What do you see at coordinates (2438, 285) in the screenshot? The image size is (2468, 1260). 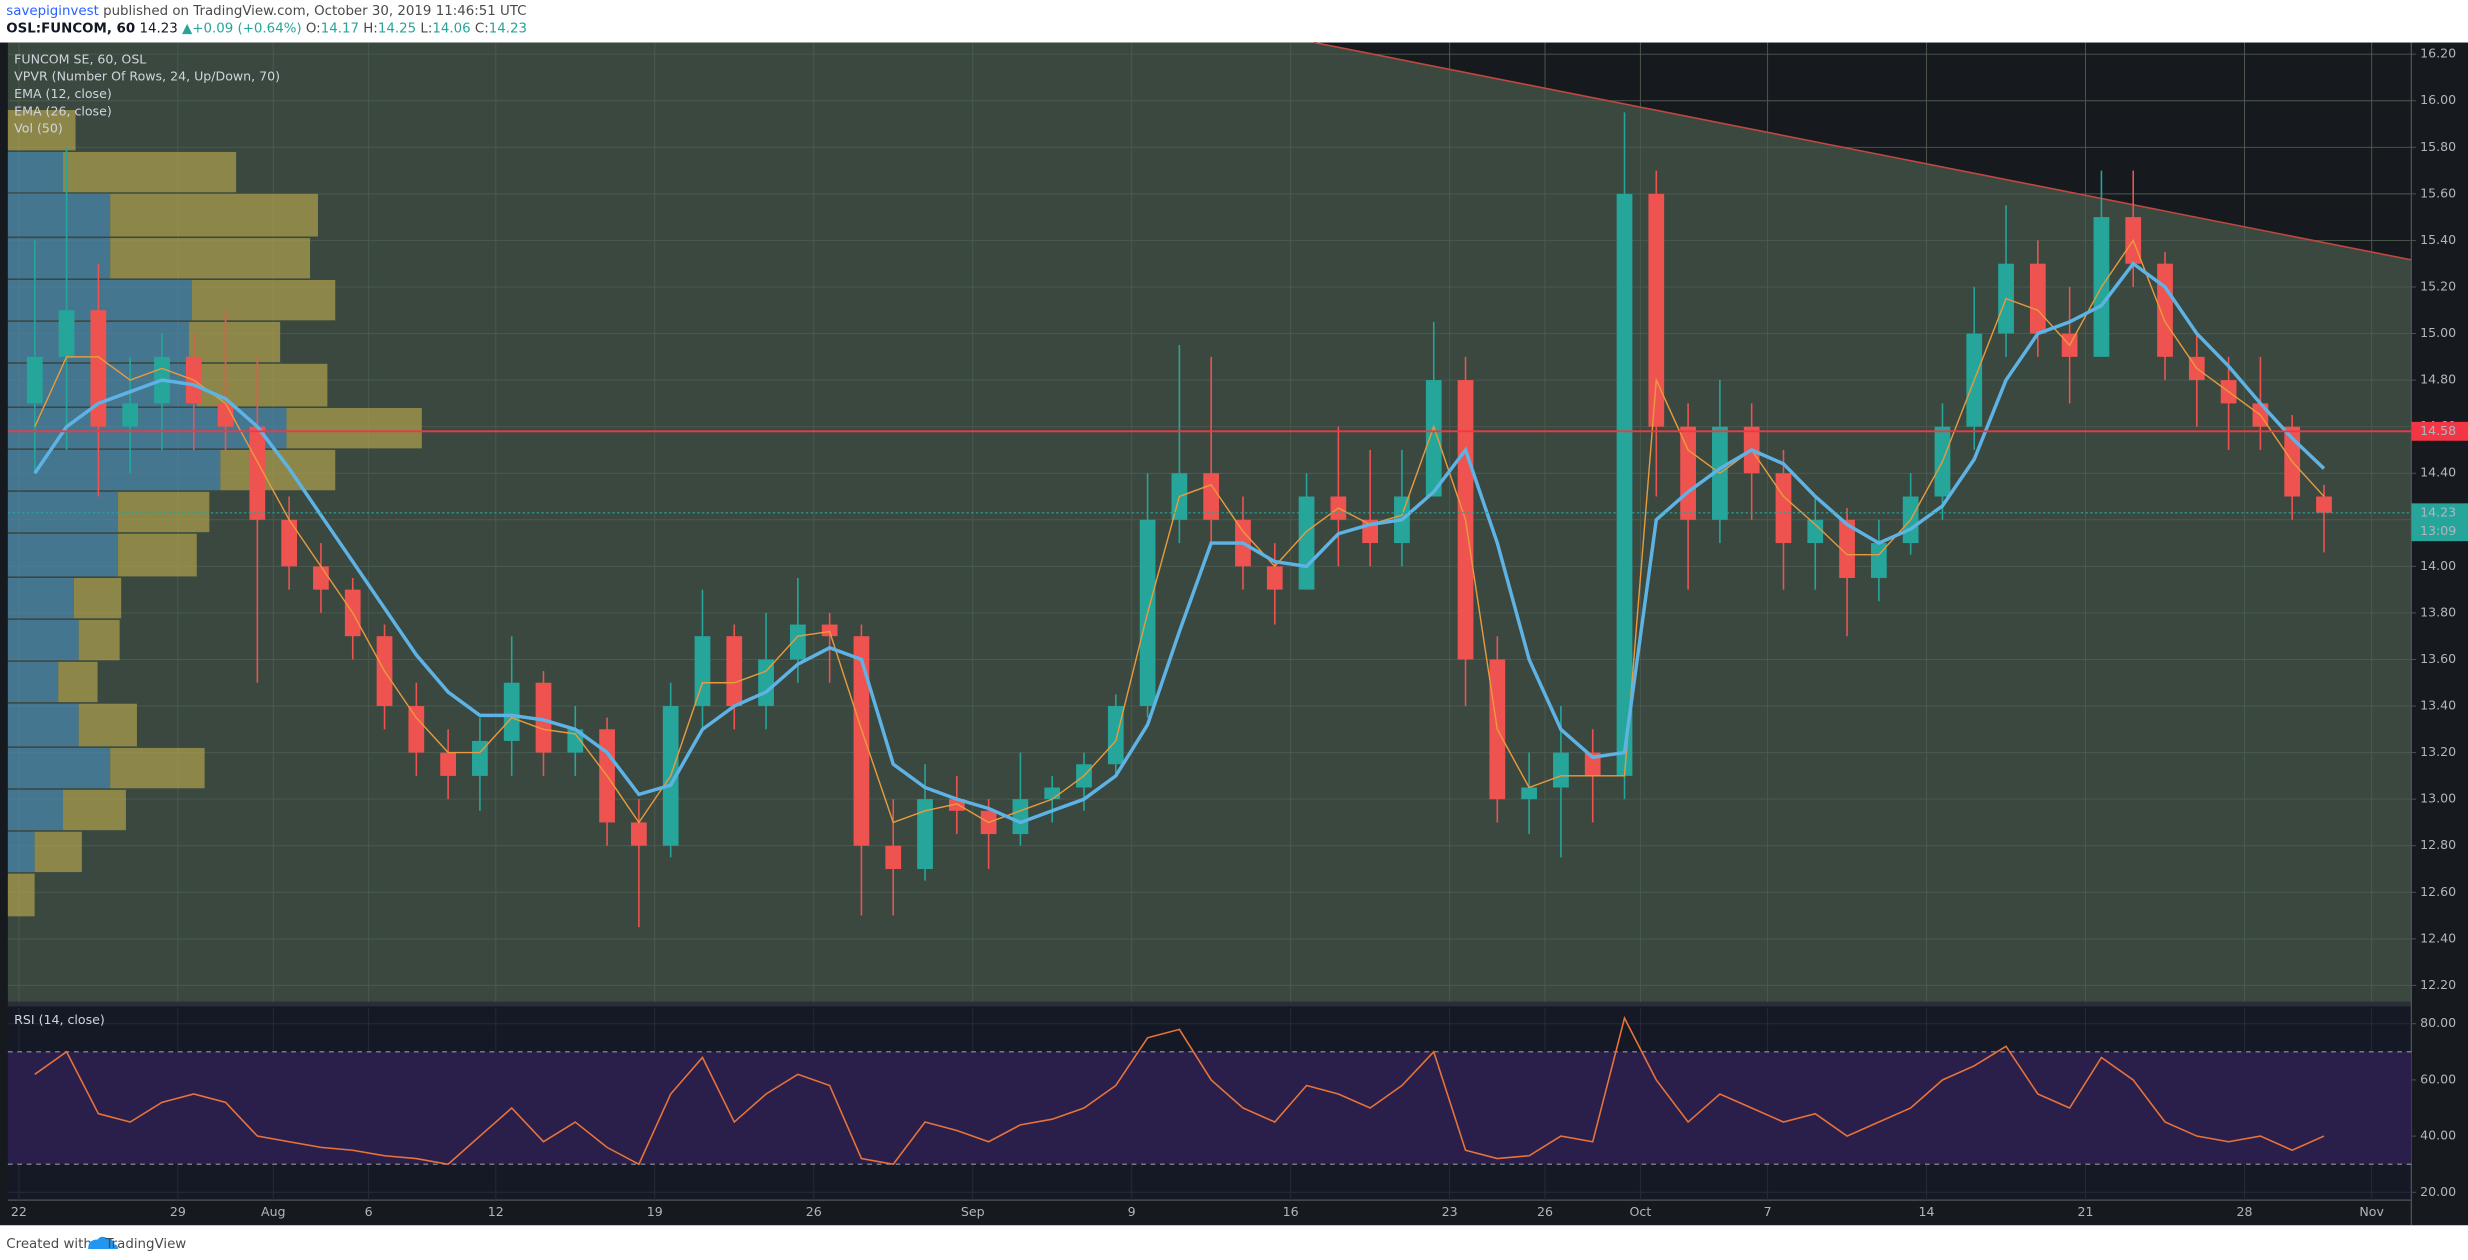 I see `y-tick-label: 15.20` at bounding box center [2438, 285].